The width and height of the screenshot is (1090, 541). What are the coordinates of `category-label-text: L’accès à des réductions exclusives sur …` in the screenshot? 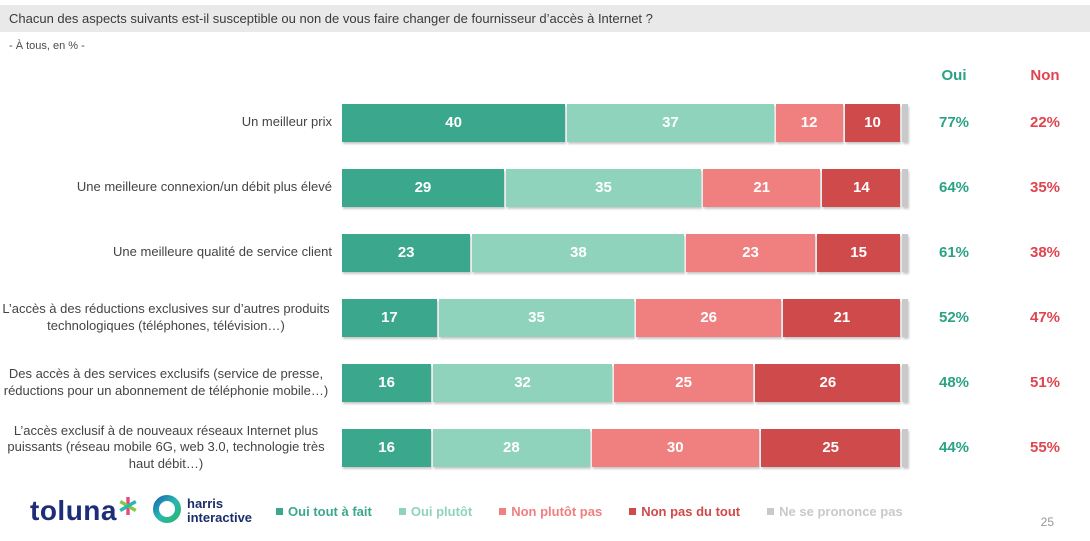 It's located at (166, 317).